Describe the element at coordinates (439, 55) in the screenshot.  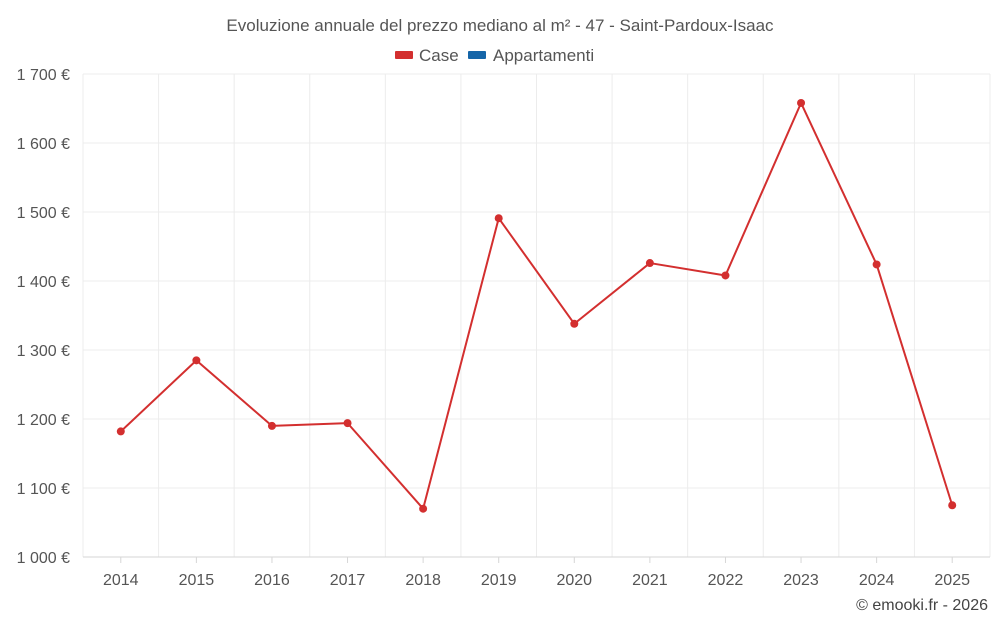
I see `legend-label-case: Case` at that location.